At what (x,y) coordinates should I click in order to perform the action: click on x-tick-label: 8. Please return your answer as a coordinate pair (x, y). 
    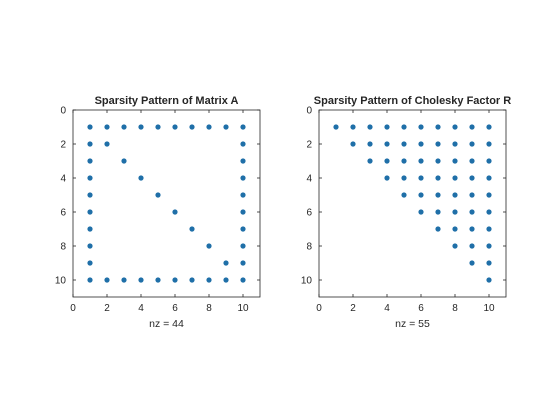
    Looking at the image, I should click on (455, 308).